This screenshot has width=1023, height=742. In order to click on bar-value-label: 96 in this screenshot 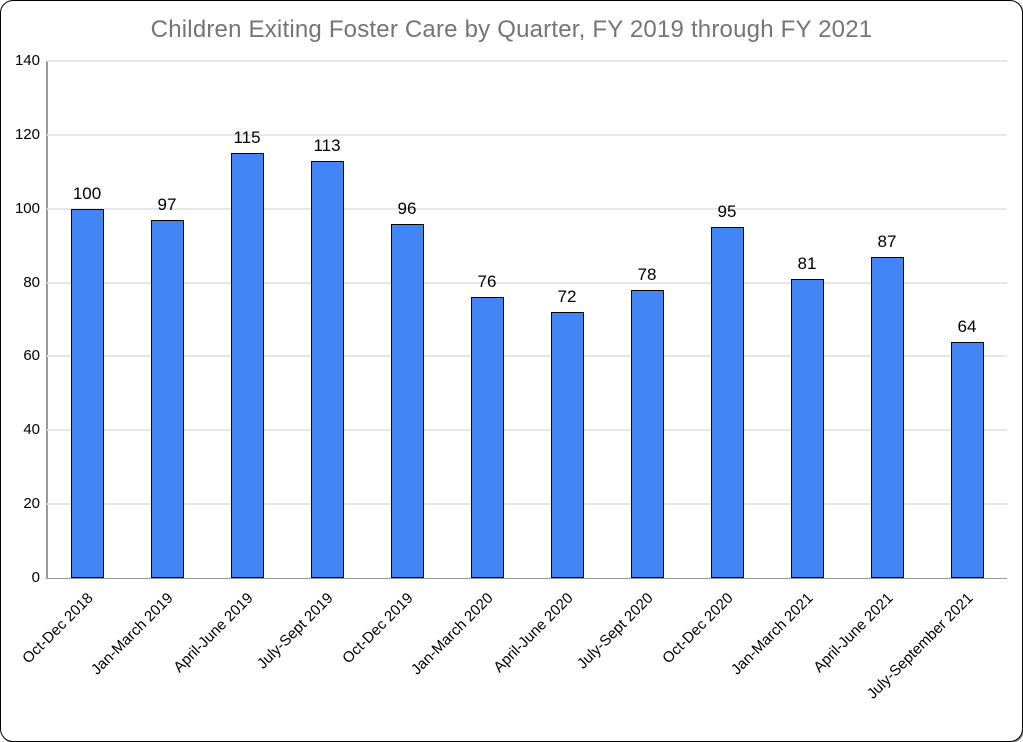, I will do `click(407, 208)`.